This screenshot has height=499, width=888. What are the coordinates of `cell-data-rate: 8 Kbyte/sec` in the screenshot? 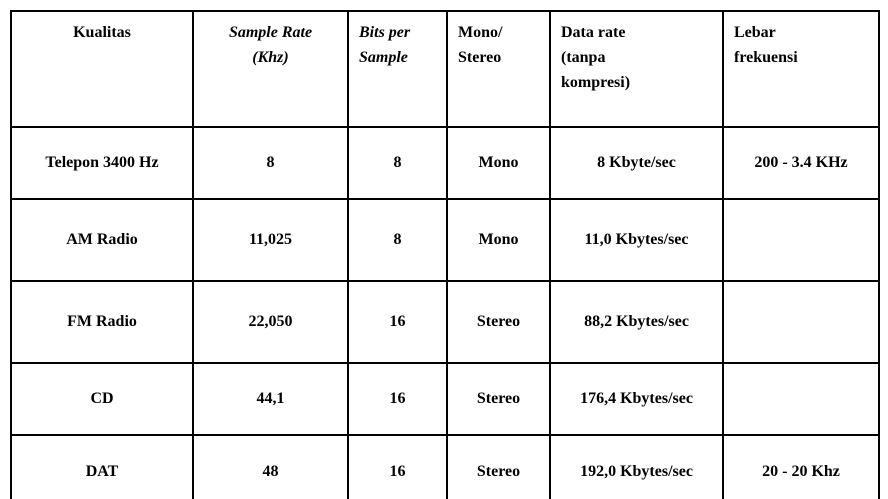 It's located at (636, 163).